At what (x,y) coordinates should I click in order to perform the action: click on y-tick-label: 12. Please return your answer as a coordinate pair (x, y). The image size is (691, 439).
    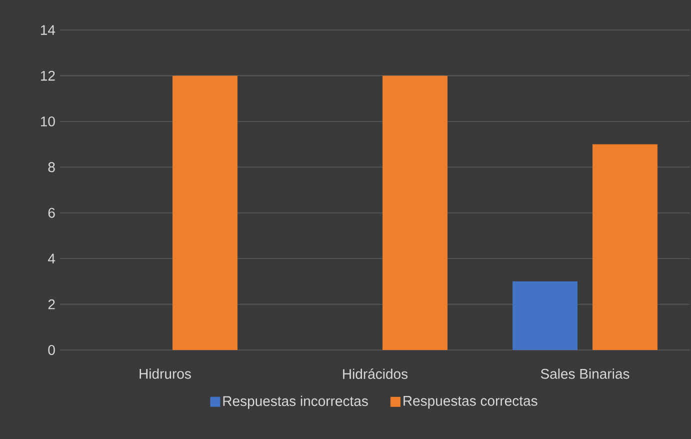
    Looking at the image, I should click on (47, 75).